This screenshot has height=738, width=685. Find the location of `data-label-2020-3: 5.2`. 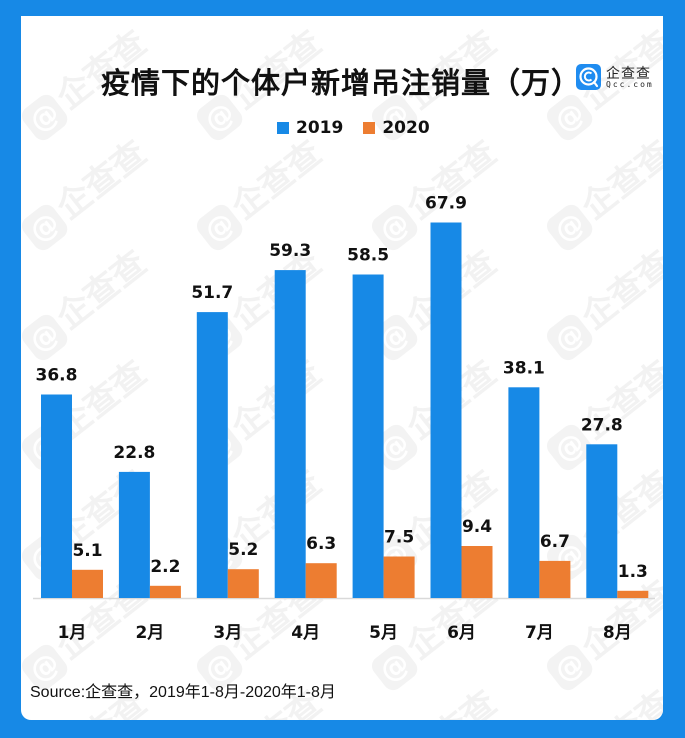

data-label-2020-3: 5.2 is located at coordinates (243, 550).